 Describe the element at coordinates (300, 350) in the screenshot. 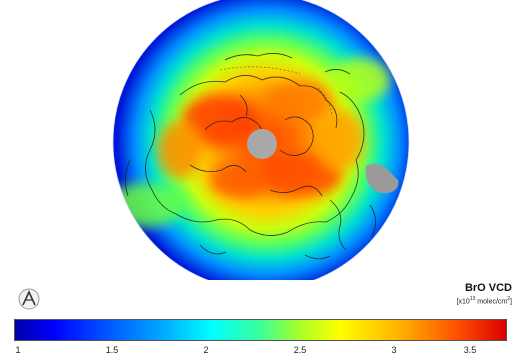

I see `colorbar-tick-2-5: 2.5` at that location.